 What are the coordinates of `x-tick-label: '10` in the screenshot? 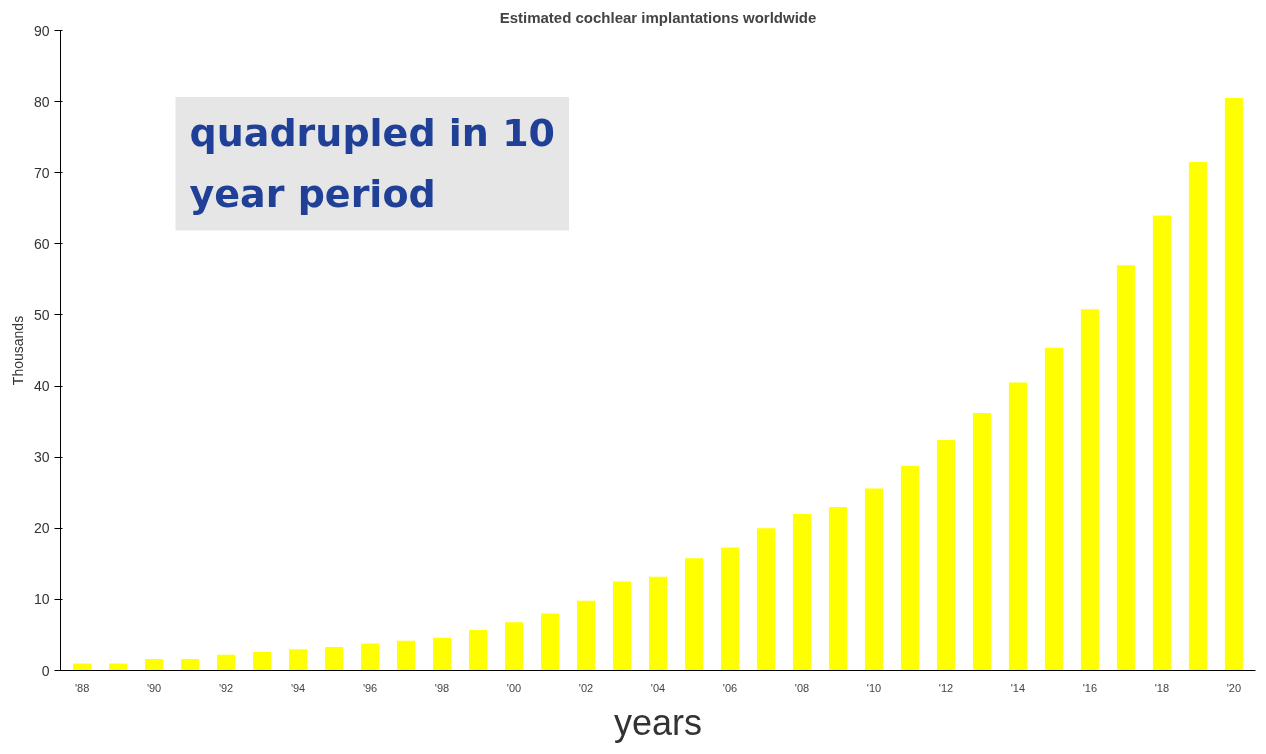 It's located at (874, 687).